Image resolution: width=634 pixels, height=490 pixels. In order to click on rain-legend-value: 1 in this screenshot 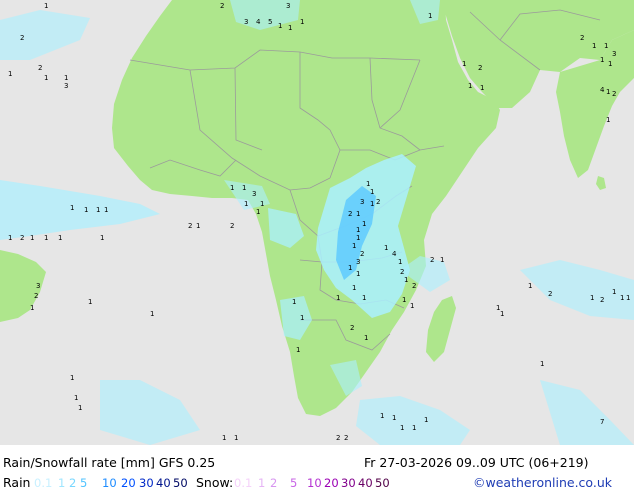, I will do `click(62, 483)`.